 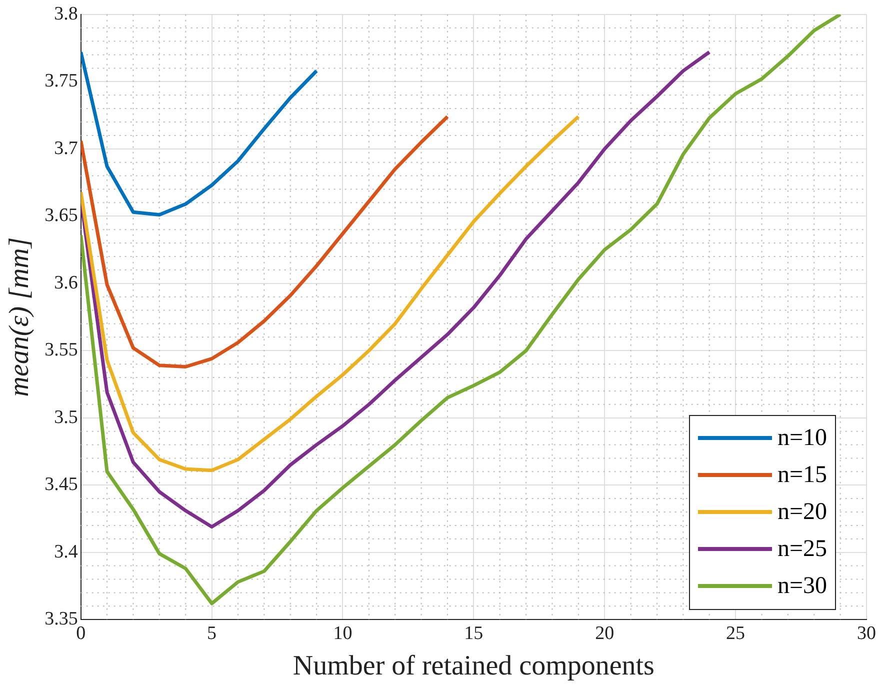 I want to click on x-axis-title: Number of retained components, so click(x=473, y=666).